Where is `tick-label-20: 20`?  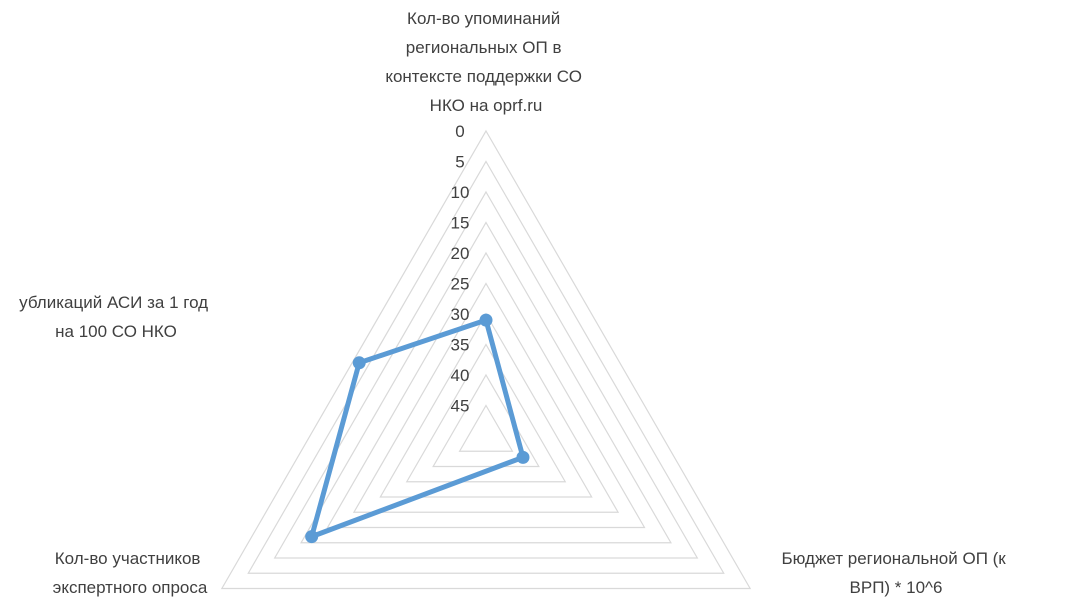 tick-label-20: 20 is located at coordinates (460, 253).